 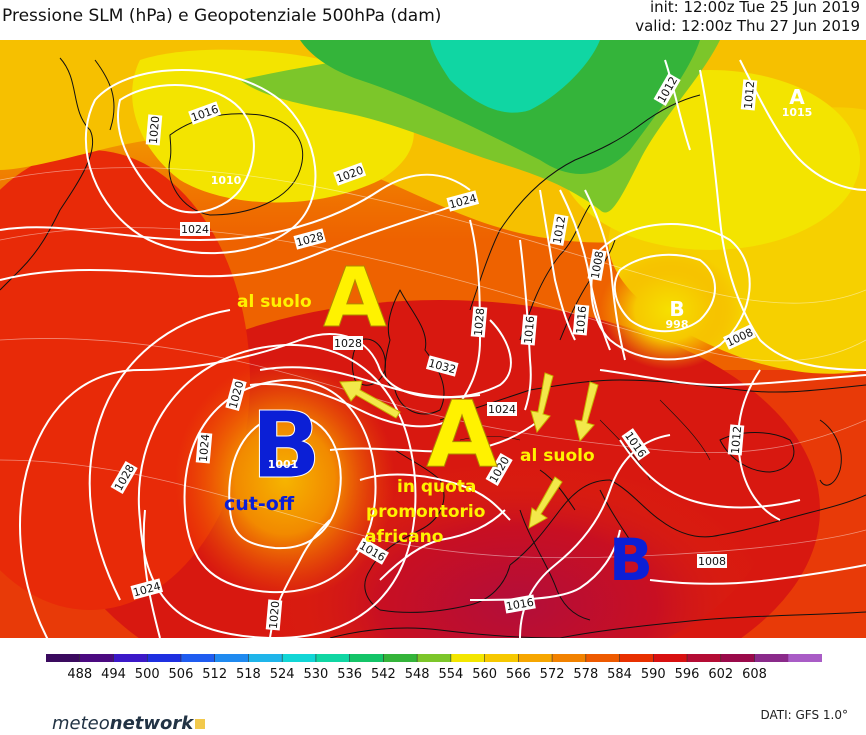 What do you see at coordinates (450, 674) in the screenshot?
I see `colorbar-tick-label: 554` at bounding box center [450, 674].